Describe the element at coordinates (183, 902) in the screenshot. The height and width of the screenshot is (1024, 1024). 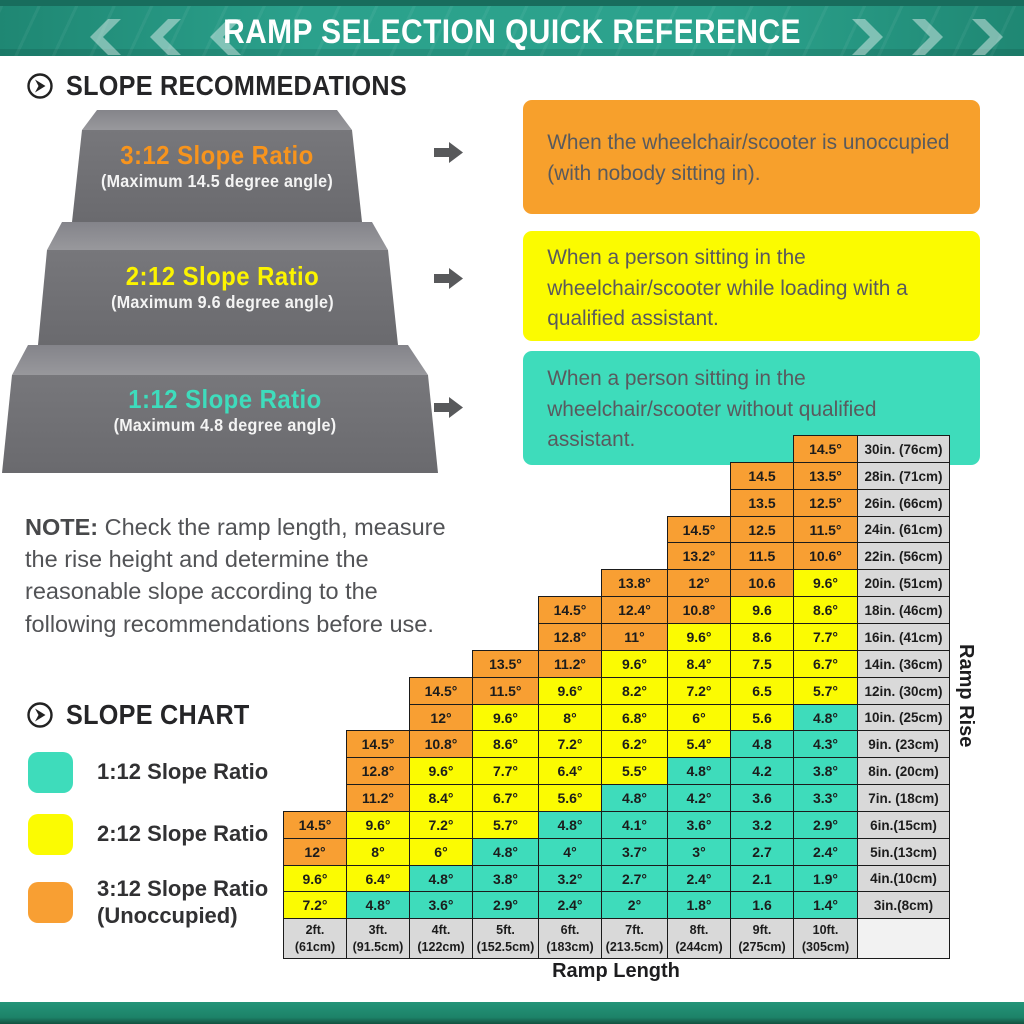
I see `legend-label: 3:12 Slope Ratio (Unoccupied)` at that location.